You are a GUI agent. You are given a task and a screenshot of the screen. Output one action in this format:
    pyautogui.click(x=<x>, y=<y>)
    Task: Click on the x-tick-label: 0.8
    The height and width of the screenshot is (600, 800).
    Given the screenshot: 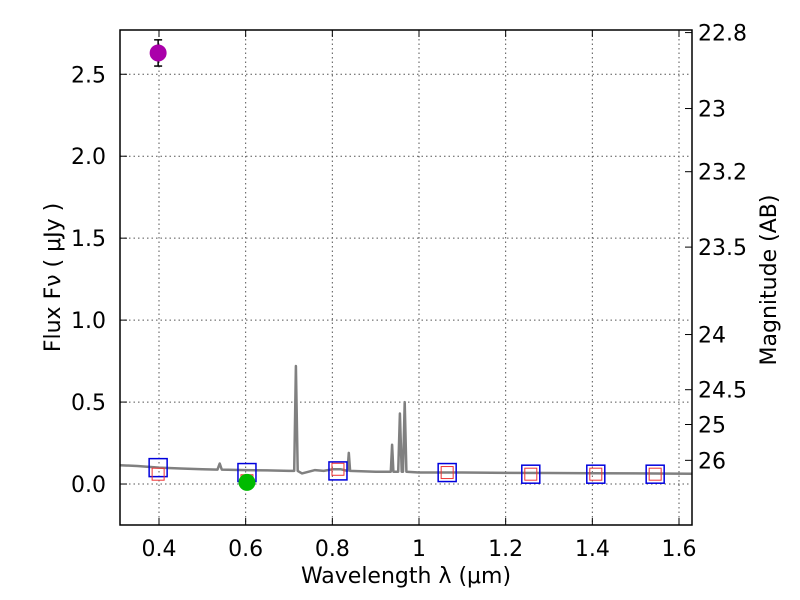 What is the action you would take?
    pyautogui.click(x=332, y=549)
    